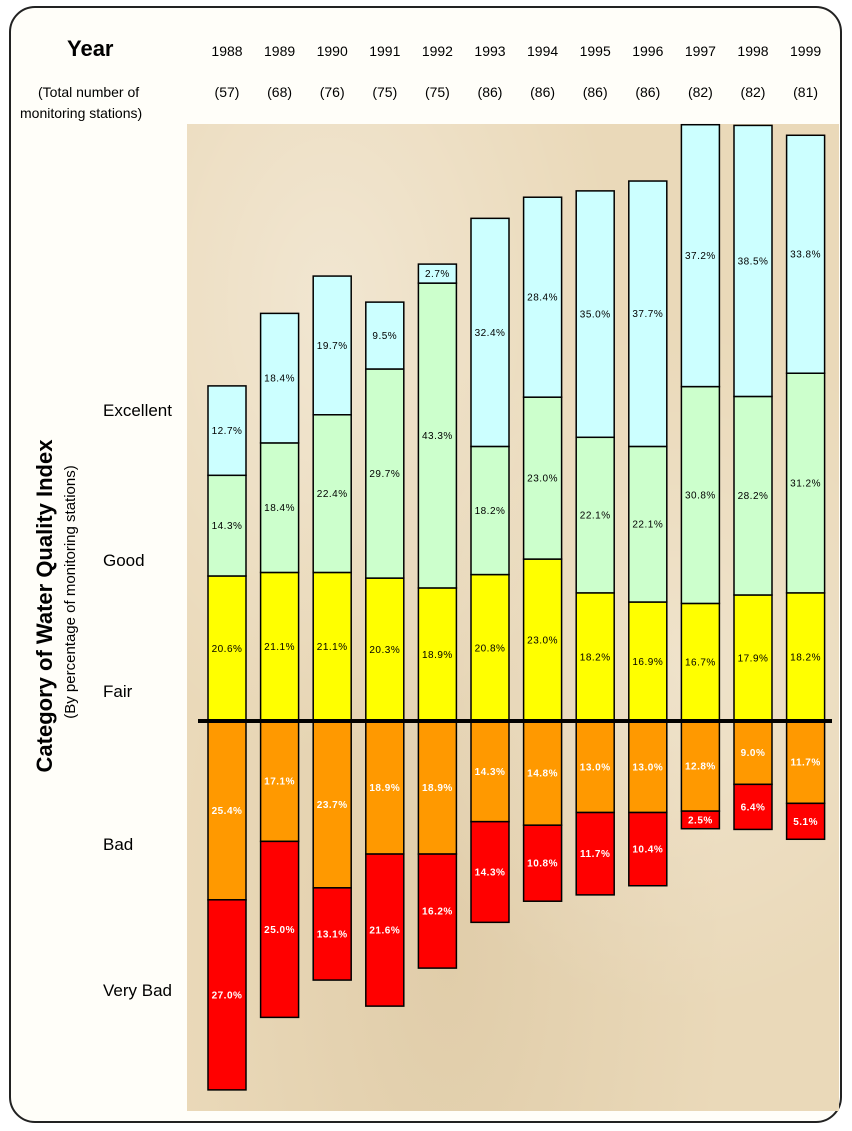 The image size is (852, 1131). Describe the element at coordinates (384, 92) in the screenshot. I see `station-count-1991: (75)` at that location.